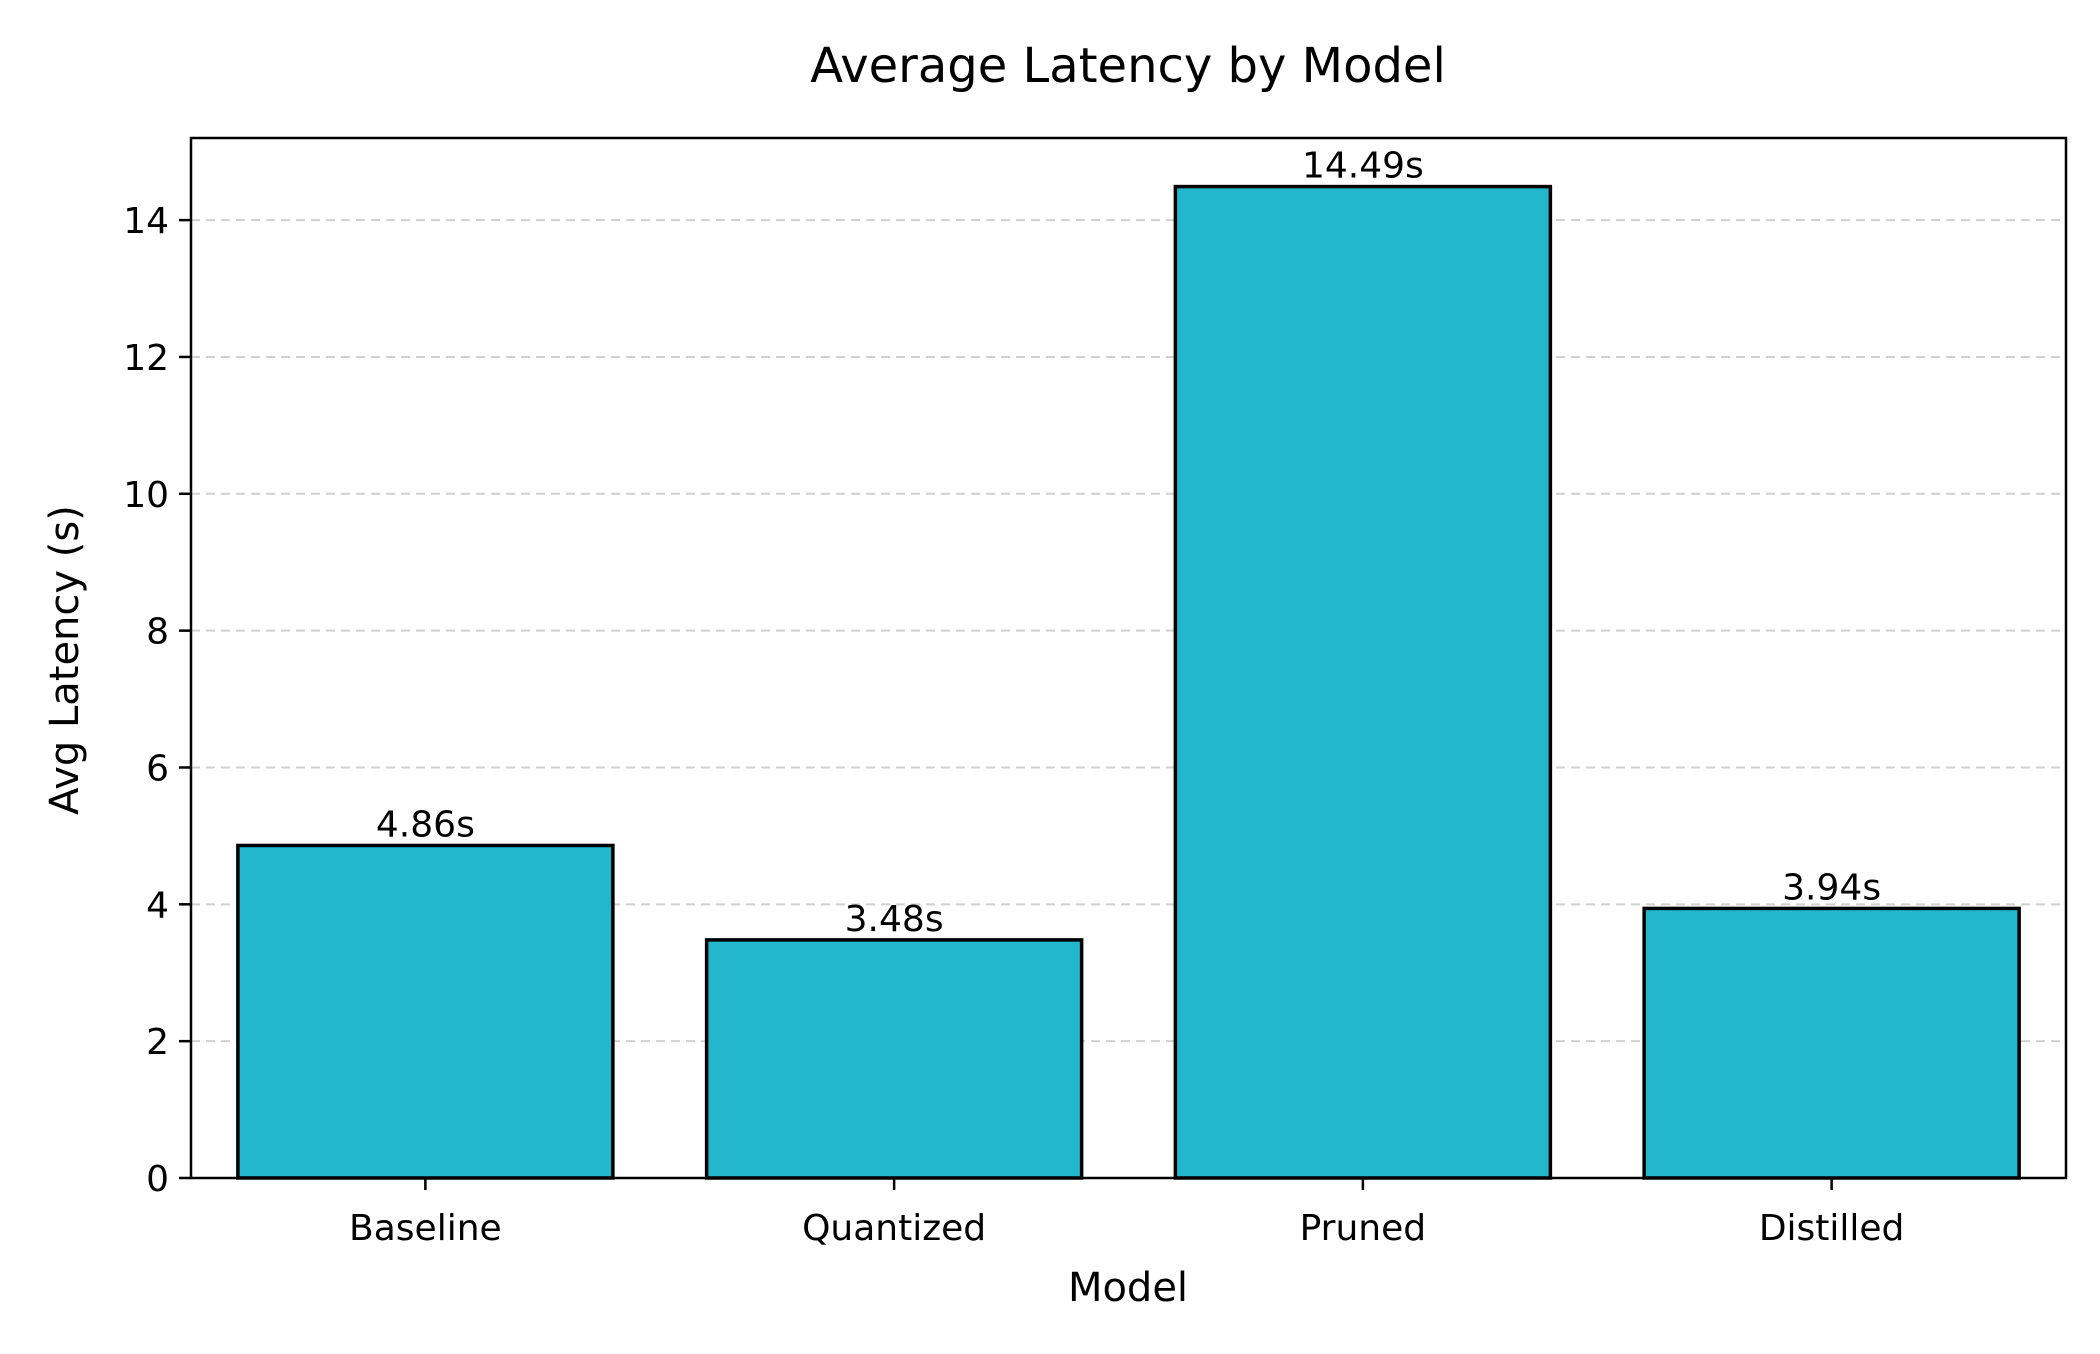 This screenshot has width=2100, height=1354. I want to click on x-tick-label: Quantized, so click(894, 1228).